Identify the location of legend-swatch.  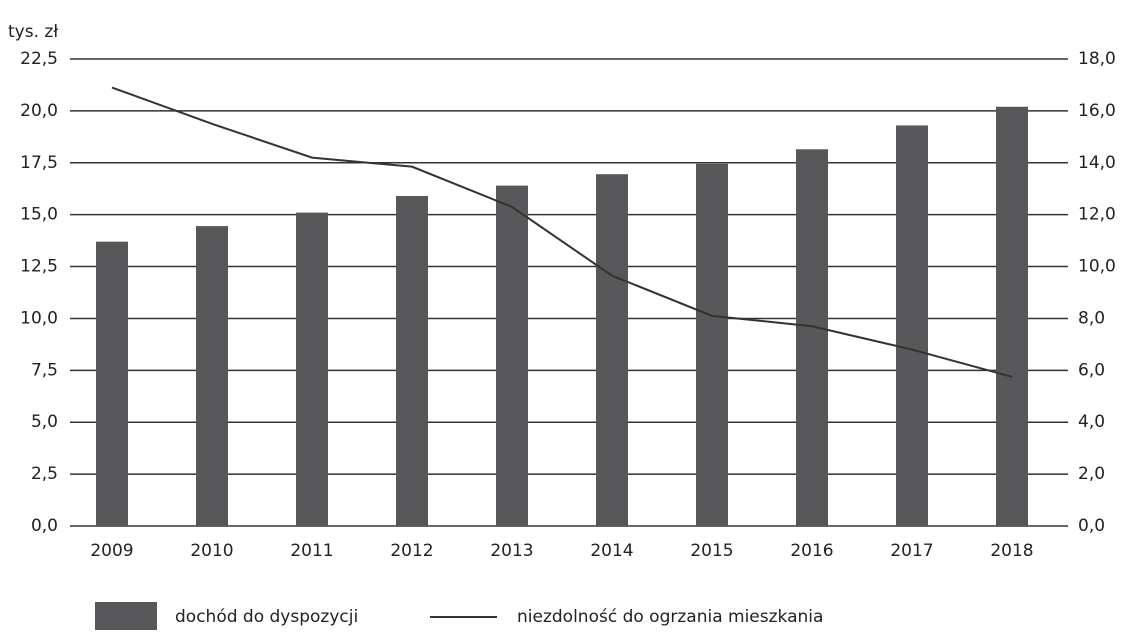
(126, 616).